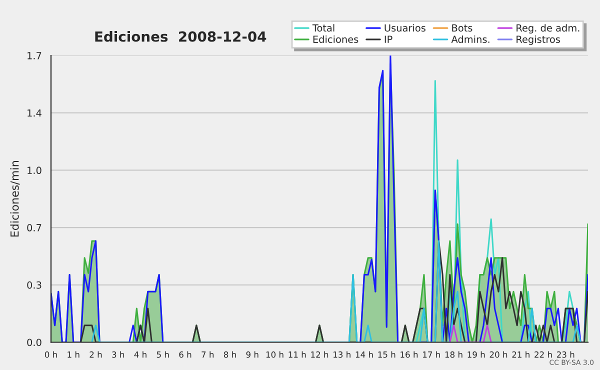 The image size is (600, 370). I want to click on legend-label: IP, so click(388, 39).